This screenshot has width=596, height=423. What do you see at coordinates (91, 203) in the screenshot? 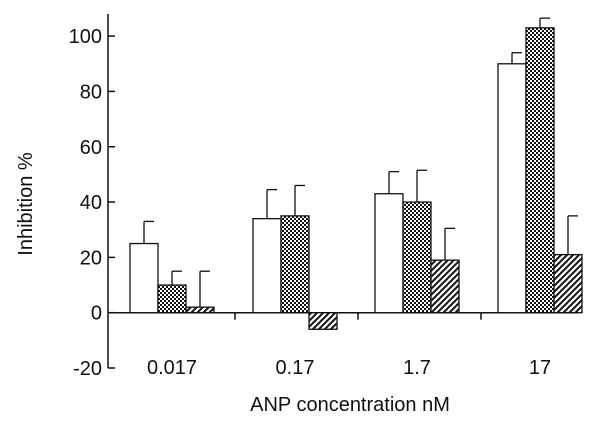
I see `y-tick-label: 40` at bounding box center [91, 203].